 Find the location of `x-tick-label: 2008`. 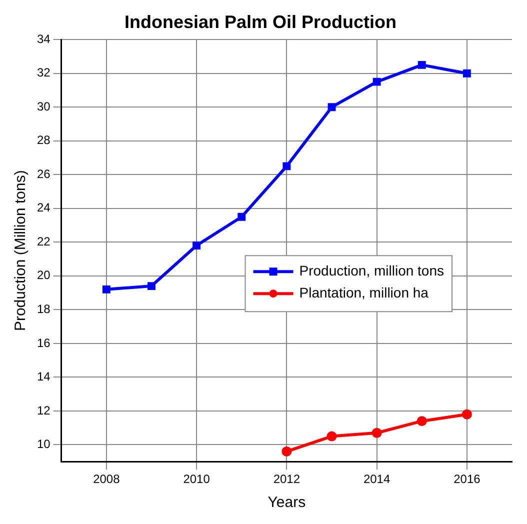

x-tick-label: 2008 is located at coordinates (106, 479).